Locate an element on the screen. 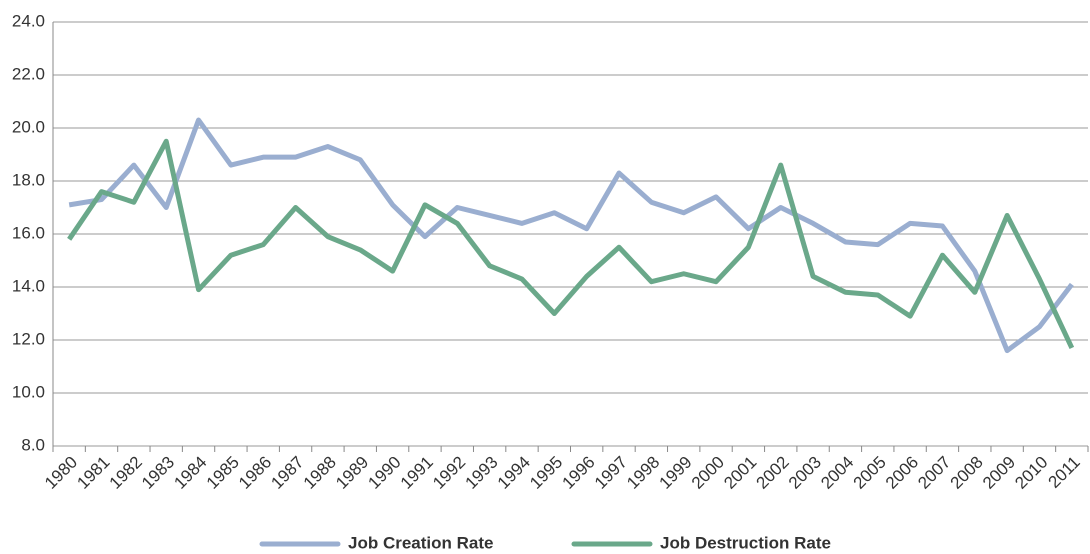 The height and width of the screenshot is (554, 1090). x-tick-label: 1992 is located at coordinates (449, 473).